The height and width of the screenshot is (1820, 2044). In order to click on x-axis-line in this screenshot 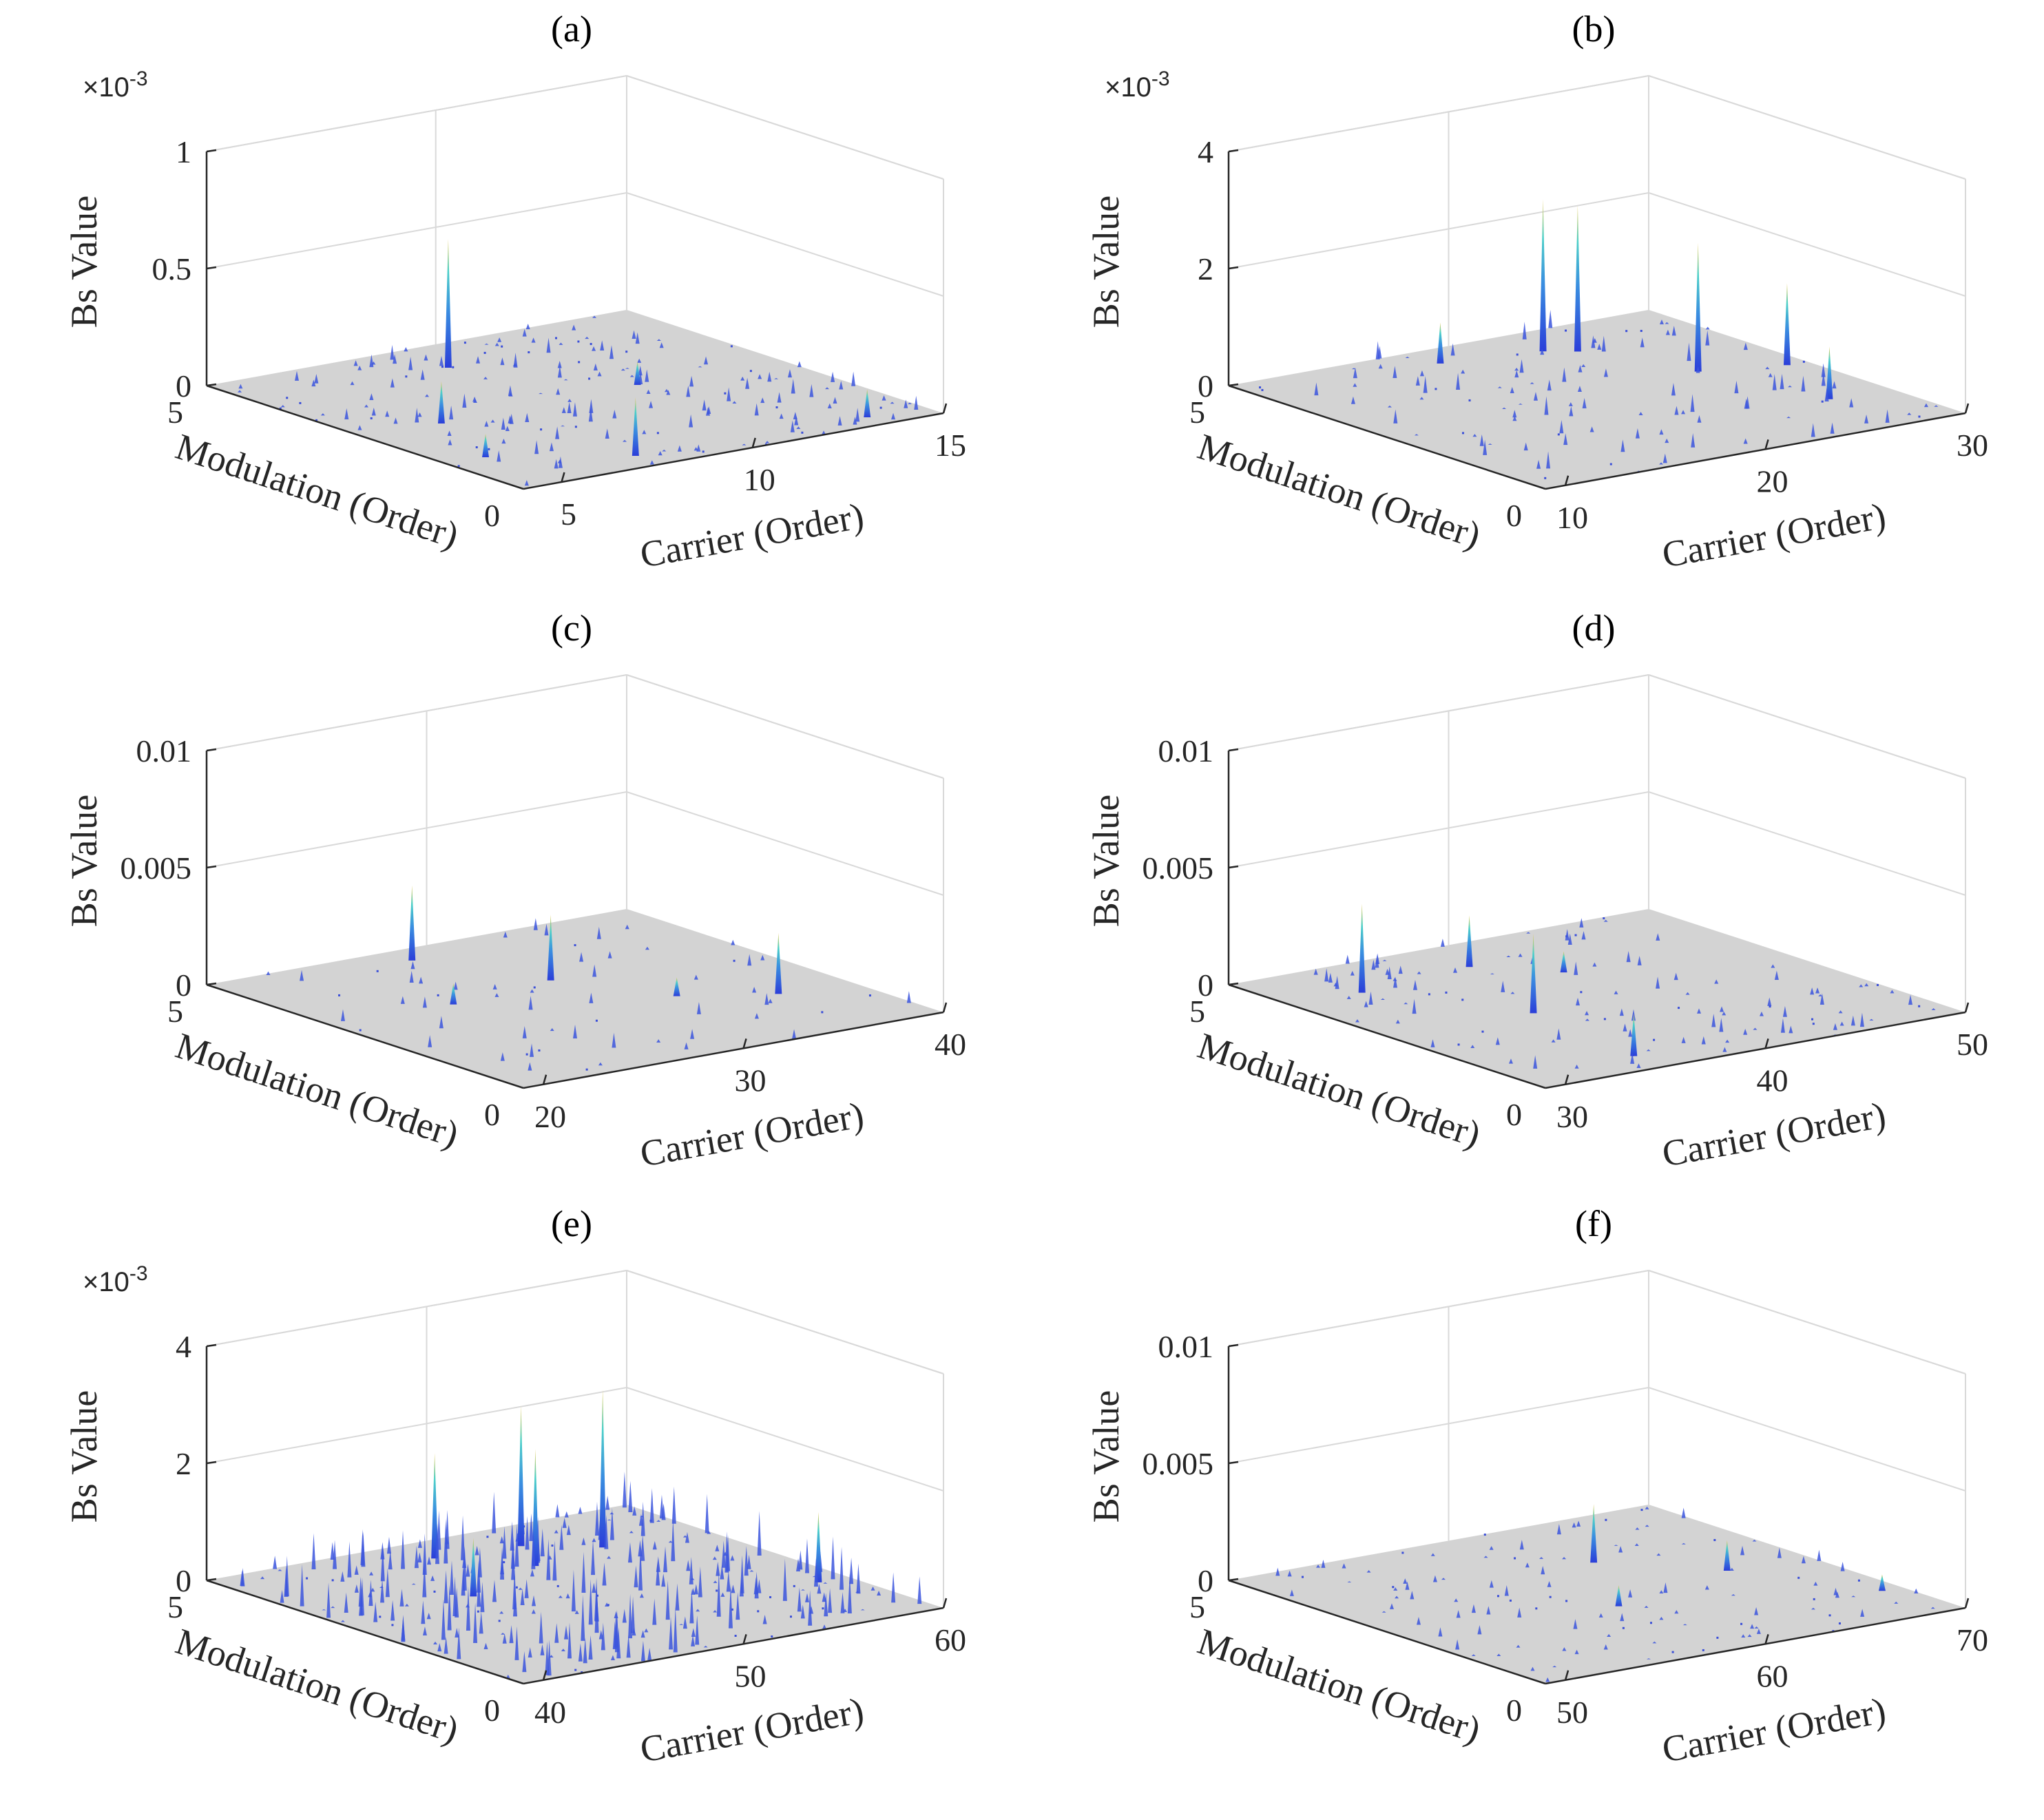, I will do `click(733, 1050)`.